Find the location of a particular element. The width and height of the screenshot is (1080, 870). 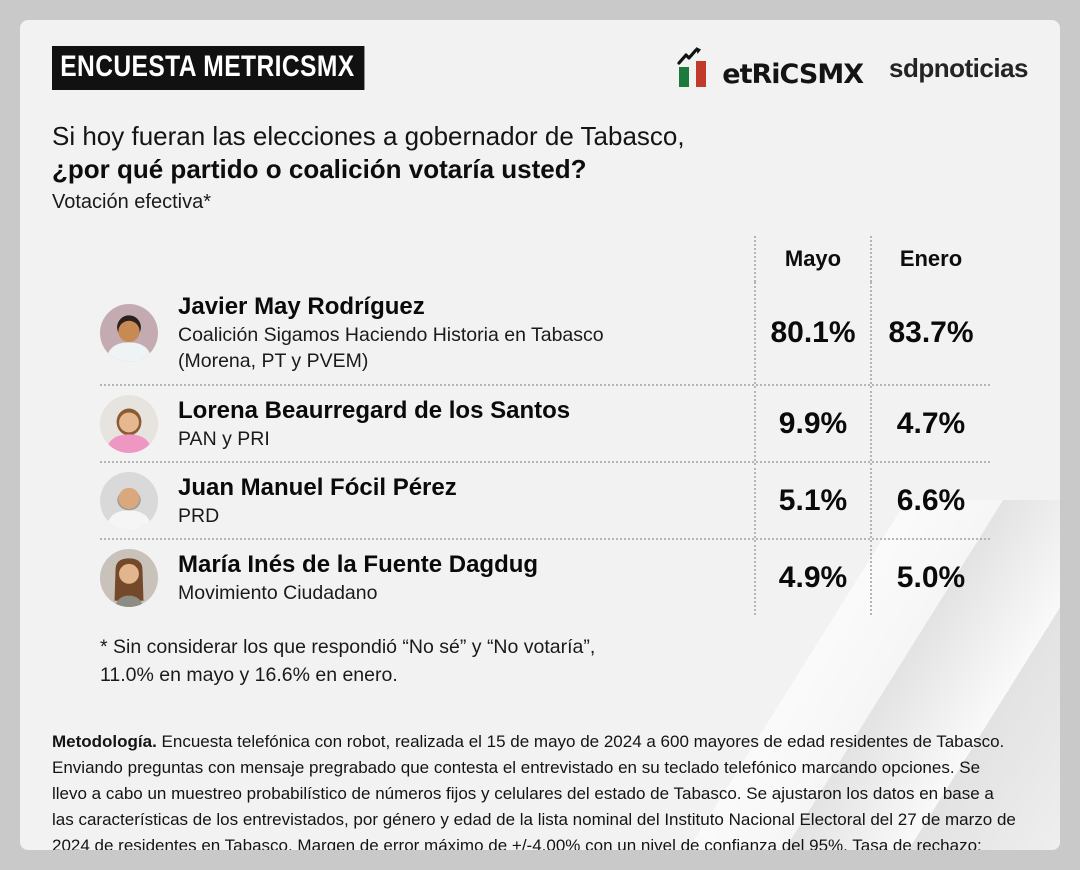

candidate-name: María Inés de la Fuente Dagdug is located at coordinates (358, 564).